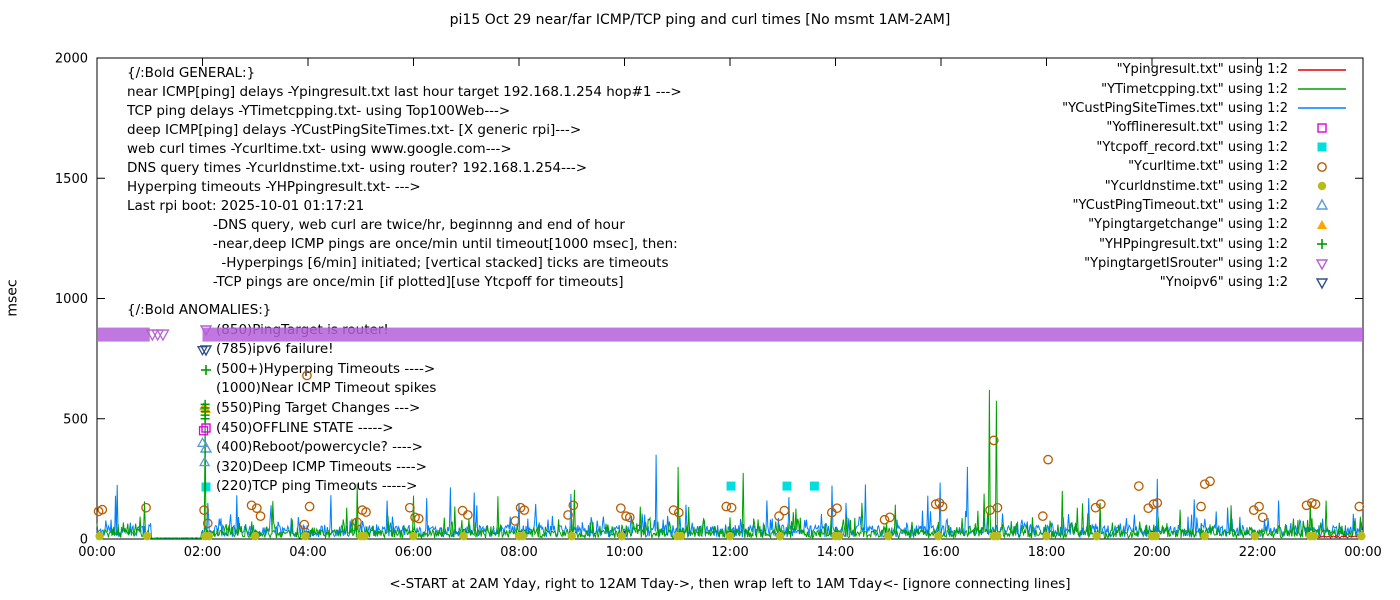 The image size is (1400, 600). I want to click on legend-entry: "YCustPingTimeout.txt" using 1:2, so click(1205, 205).